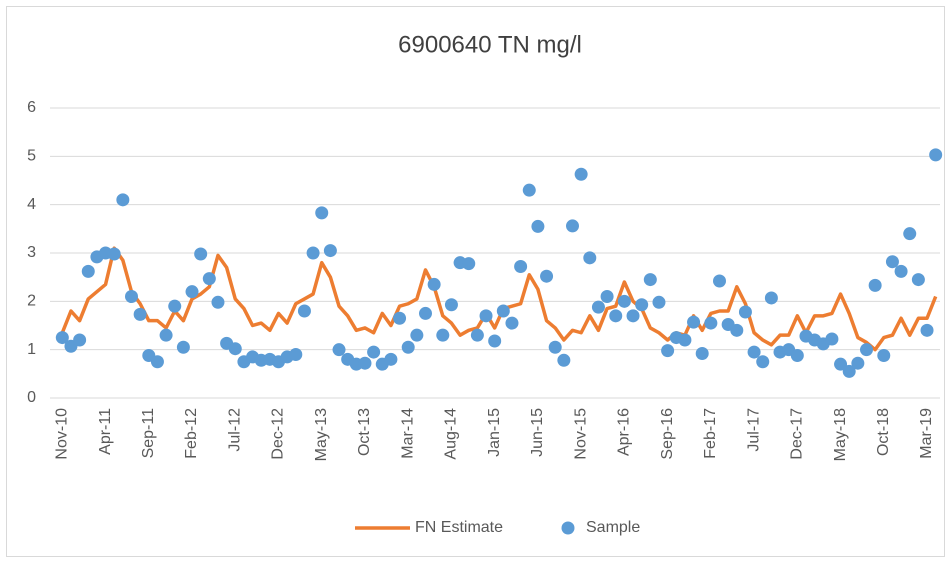 The height and width of the screenshot is (563, 951). What do you see at coordinates (459, 527) in the screenshot?
I see `legend-label: FN Estimate` at bounding box center [459, 527].